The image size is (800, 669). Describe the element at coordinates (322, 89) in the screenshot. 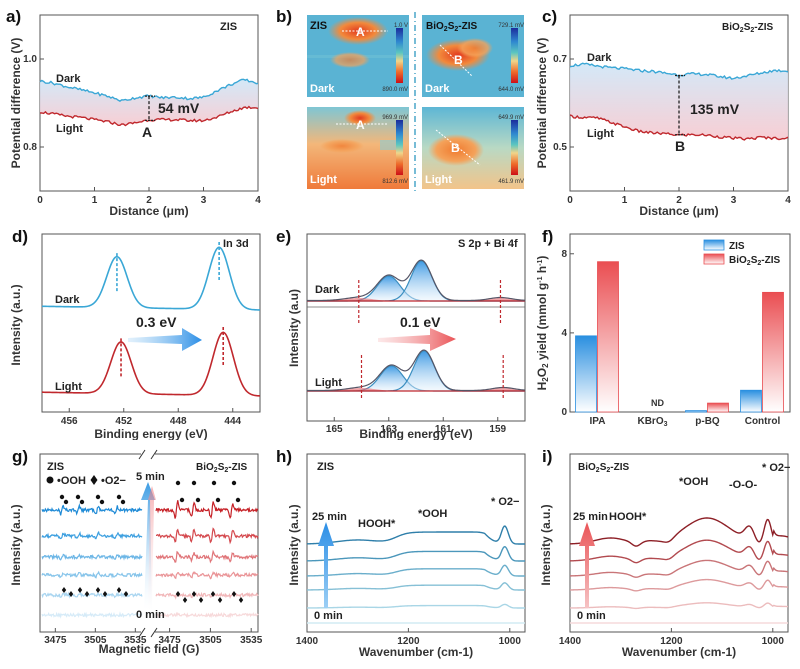

I see `kpfm-condition-1: Dark` at that location.